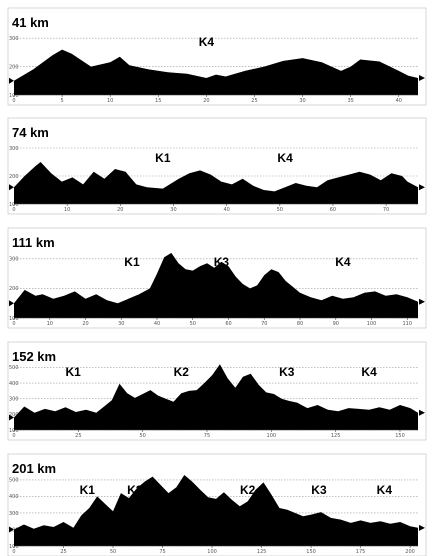 The width and height of the screenshot is (433, 556). Describe the element at coordinates (30, 22) in the screenshot. I see `panel-title: 41 km` at that location.